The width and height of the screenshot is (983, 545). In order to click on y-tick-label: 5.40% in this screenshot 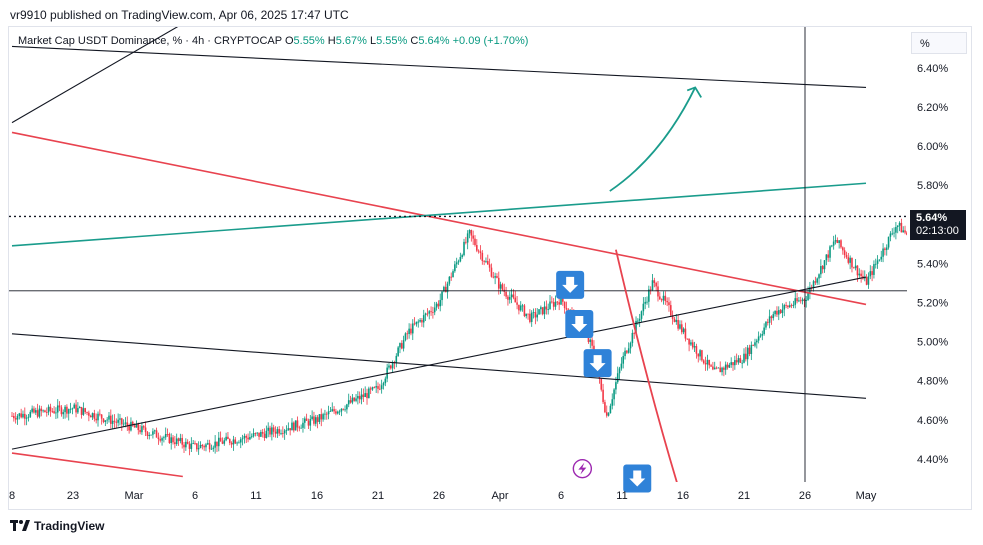, I will do `click(932, 264)`.